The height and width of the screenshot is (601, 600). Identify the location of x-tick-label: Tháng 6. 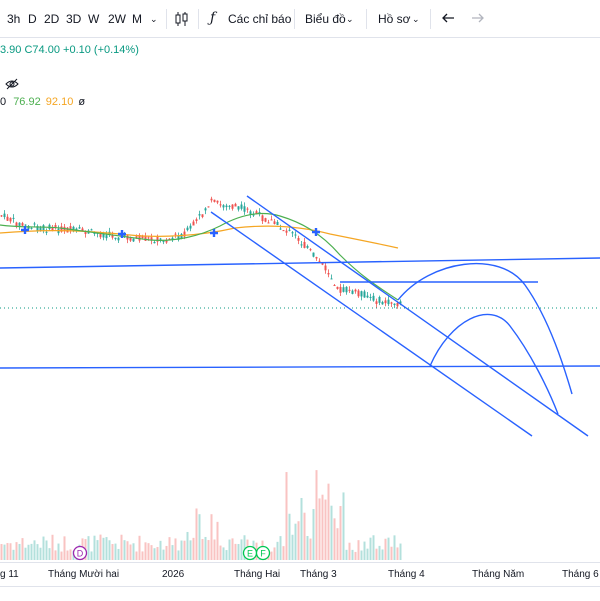
(580, 574).